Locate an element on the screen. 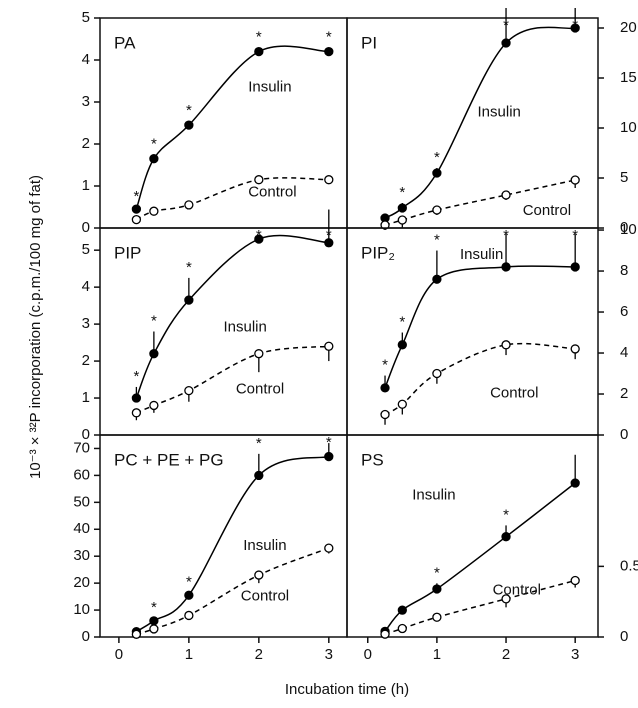  y-tick-label: 6 is located at coordinates (624, 311).